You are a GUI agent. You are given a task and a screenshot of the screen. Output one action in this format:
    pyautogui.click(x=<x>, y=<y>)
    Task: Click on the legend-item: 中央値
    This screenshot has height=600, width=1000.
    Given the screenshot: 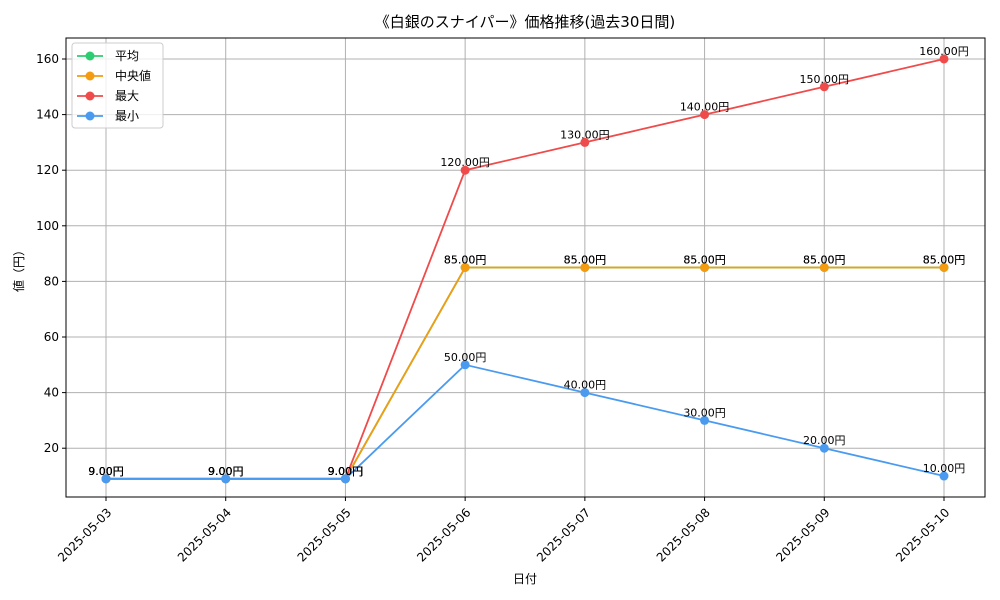 What is the action you would take?
    pyautogui.click(x=114, y=75)
    